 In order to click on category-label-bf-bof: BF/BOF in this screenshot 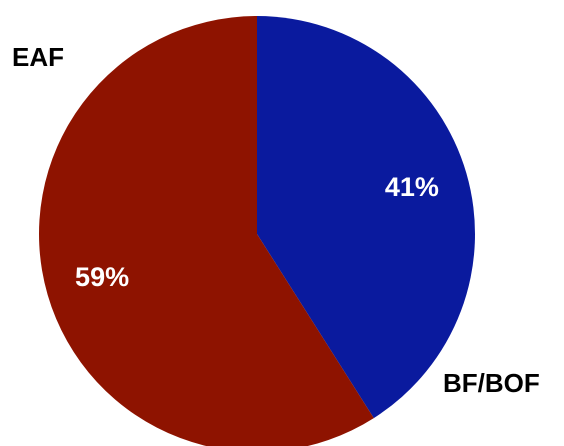, I will do `click(491, 383)`.